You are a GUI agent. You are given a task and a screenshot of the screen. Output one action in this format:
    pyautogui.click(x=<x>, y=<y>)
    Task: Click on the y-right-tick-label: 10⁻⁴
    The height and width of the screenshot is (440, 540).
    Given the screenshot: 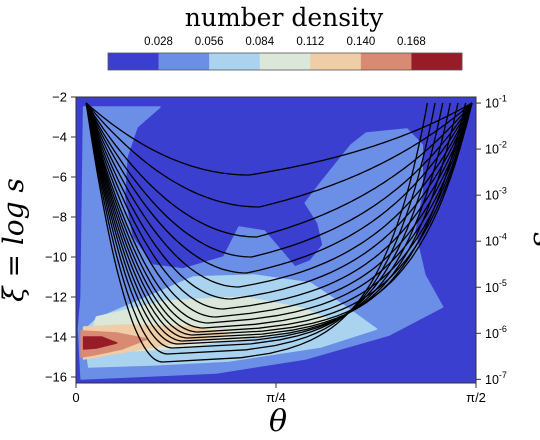 What is the action you would take?
    pyautogui.click(x=496, y=240)
    